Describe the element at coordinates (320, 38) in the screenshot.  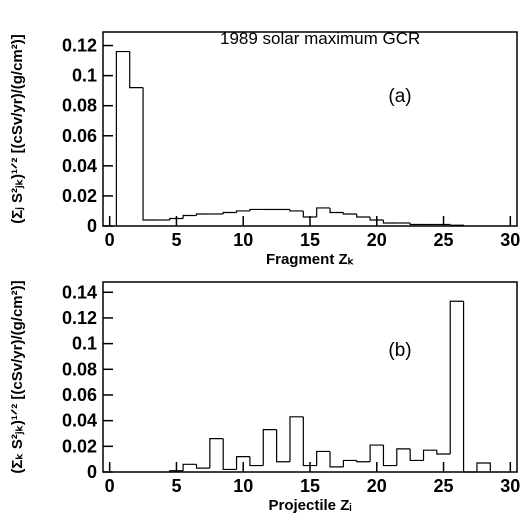
I see `chart-title: 1989 solar maximum GCR` at that location.